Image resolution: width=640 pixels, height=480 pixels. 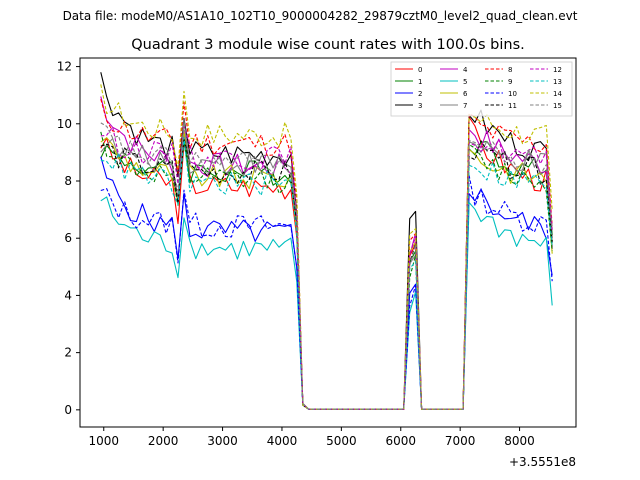 What do you see at coordinates (465, 94) in the screenshot?
I see `legend-label-6: 6` at bounding box center [465, 94].